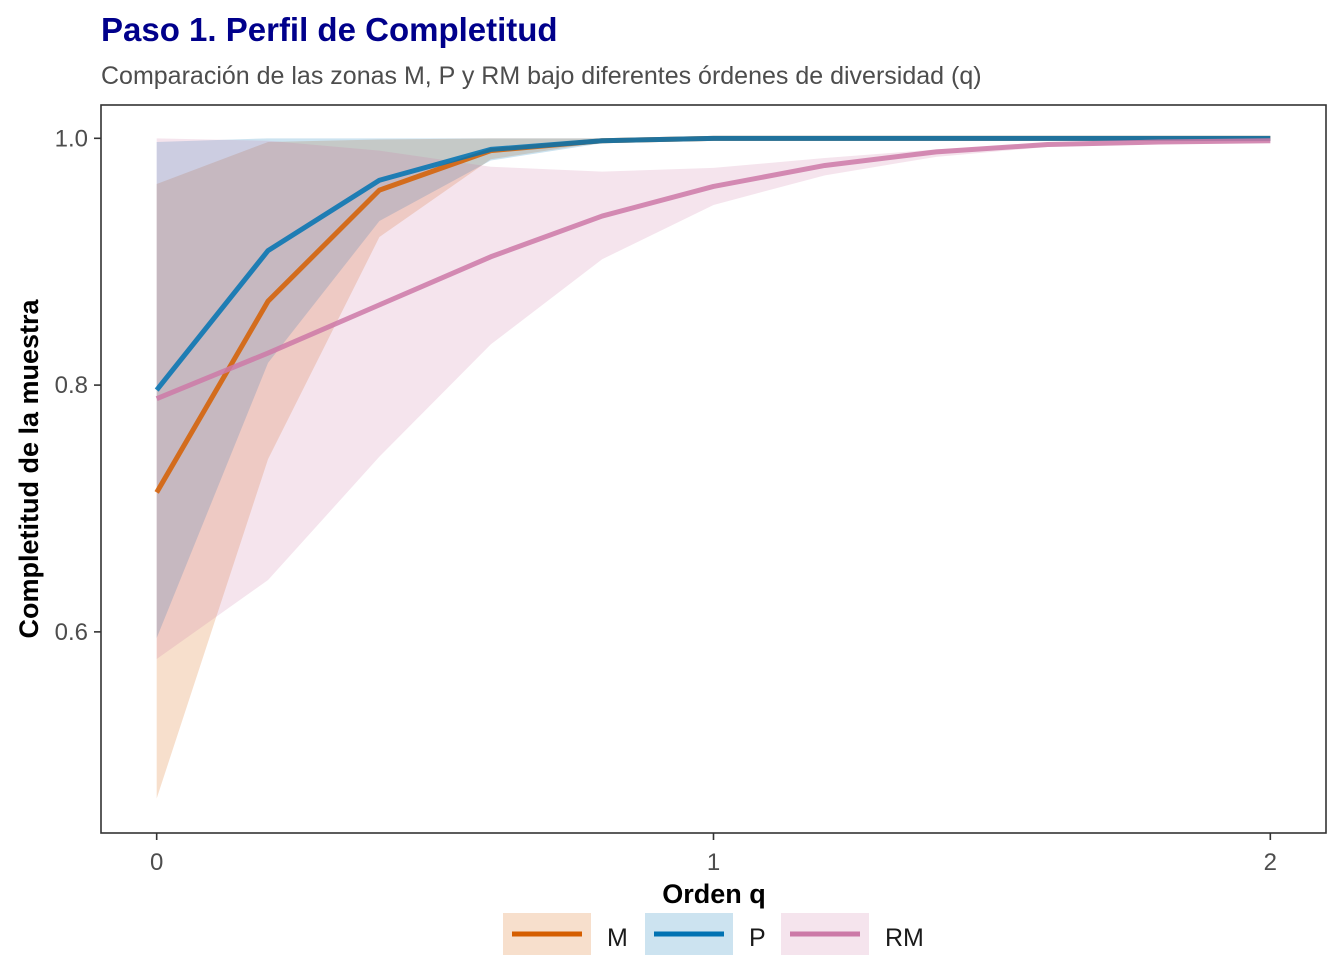  I want to click on x-axis-title: Orden q, so click(714, 894).